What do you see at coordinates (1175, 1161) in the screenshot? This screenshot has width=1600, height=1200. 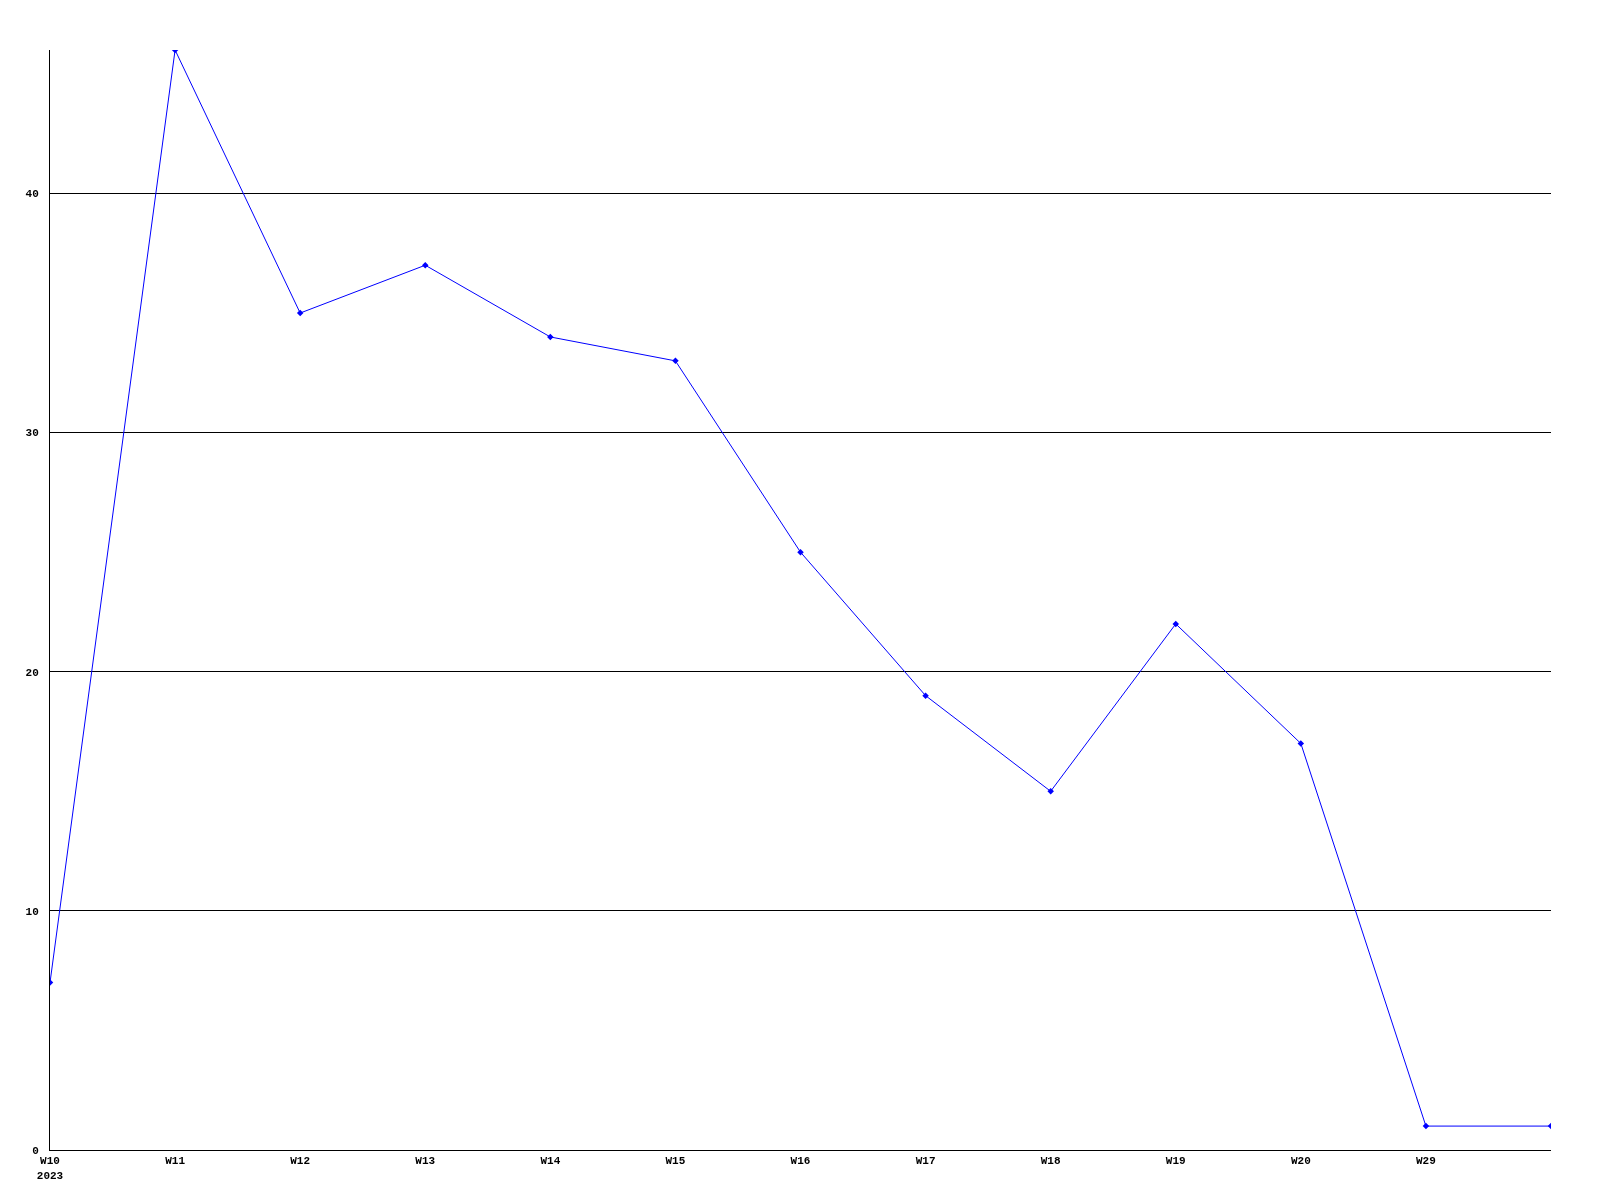 I see `x-tick-label: W19` at bounding box center [1175, 1161].